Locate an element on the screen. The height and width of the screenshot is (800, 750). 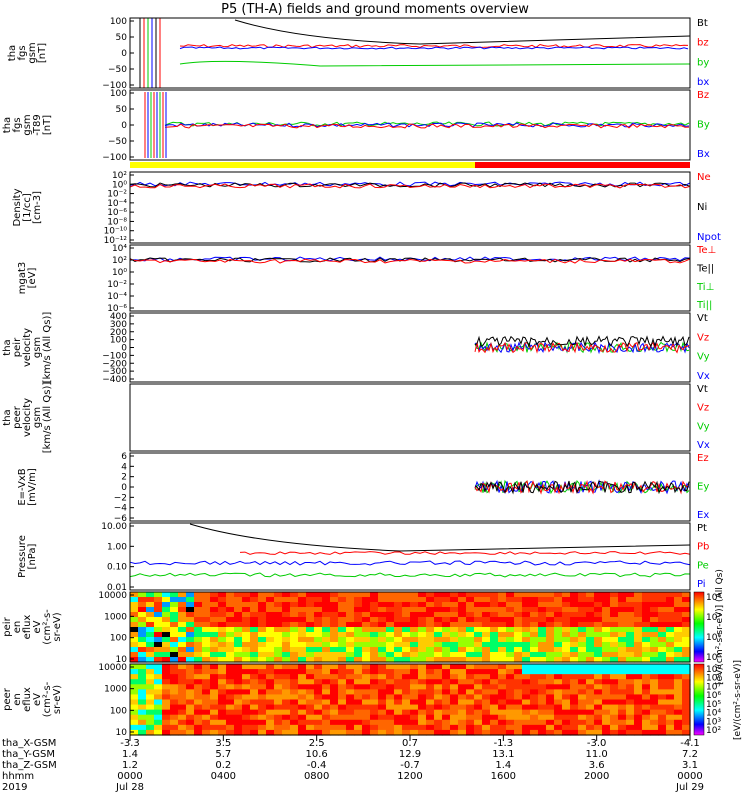
y-axis-label: [km/s (All Qs)] is located at coordinates (47, 348).